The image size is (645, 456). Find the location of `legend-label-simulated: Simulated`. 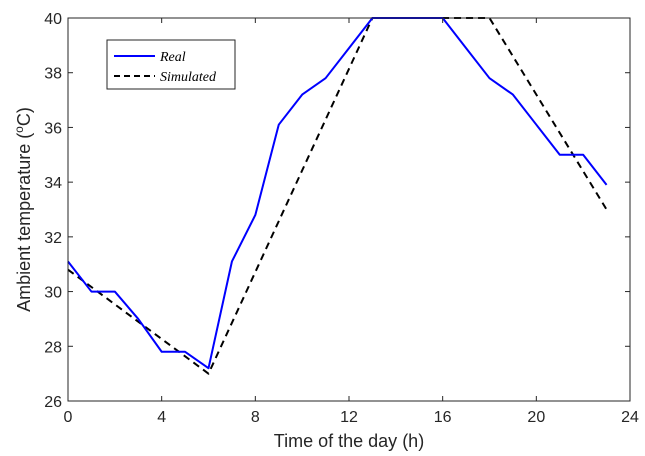

legend-label-simulated: Simulated is located at coordinates (188, 77).